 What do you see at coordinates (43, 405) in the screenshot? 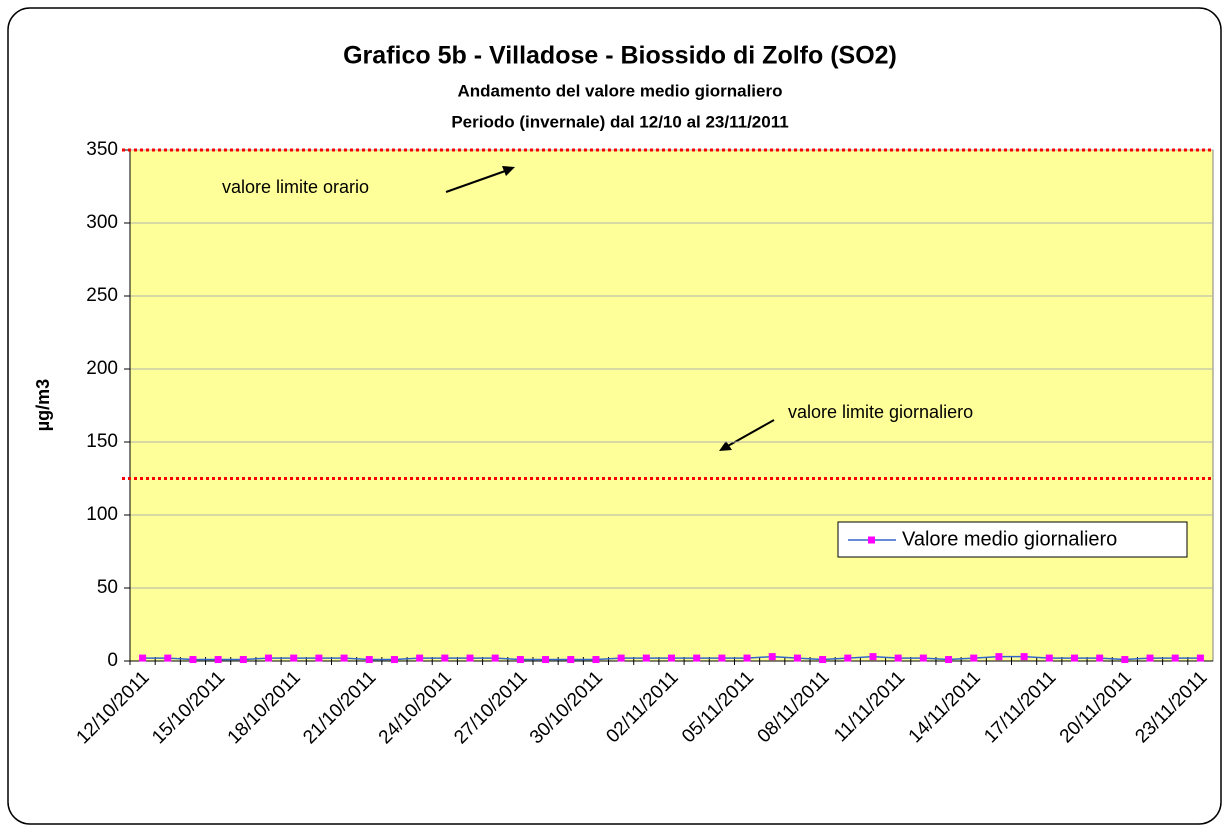
I see `y-axis-title: µg/m3` at bounding box center [43, 405].